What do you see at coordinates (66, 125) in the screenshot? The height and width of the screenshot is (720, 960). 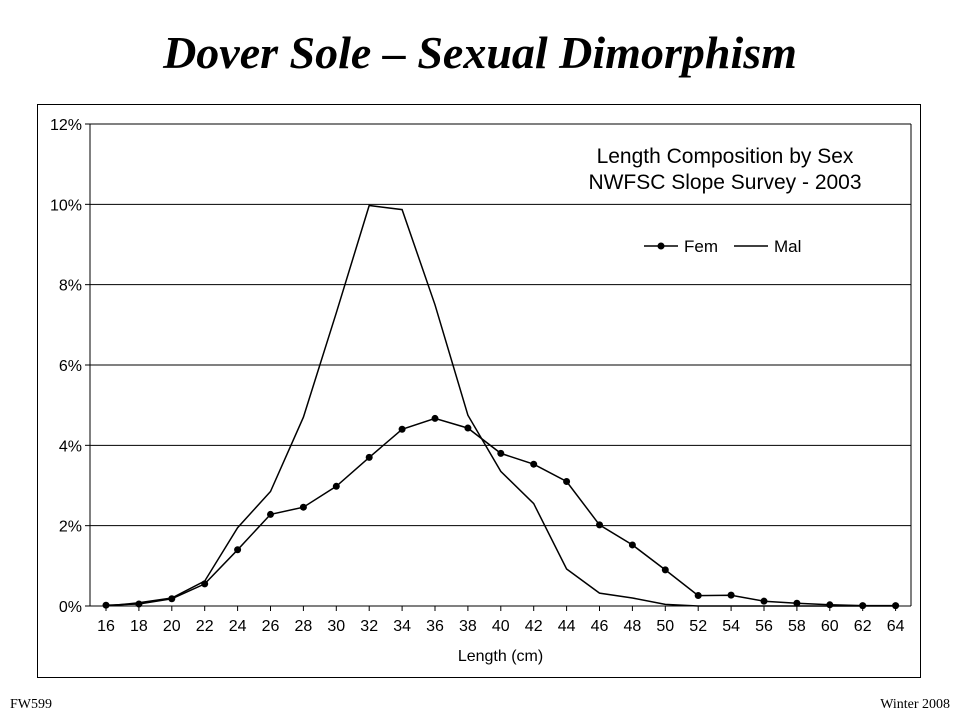 I see `y-tick-label: 12%` at bounding box center [66, 125].